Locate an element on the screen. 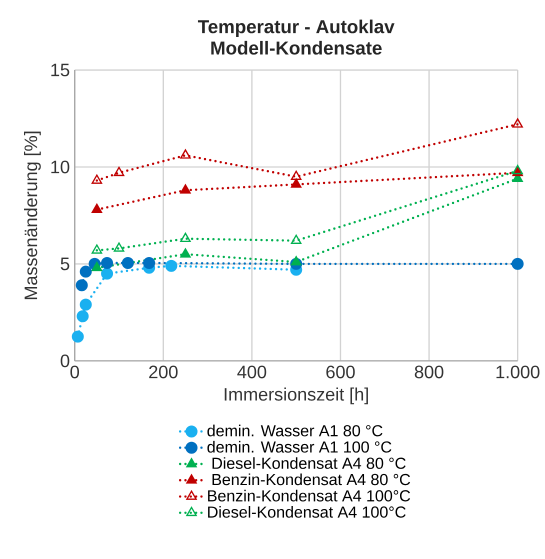  legend-label: Benzin-Kondensat A4 100°C is located at coordinates (309, 496).